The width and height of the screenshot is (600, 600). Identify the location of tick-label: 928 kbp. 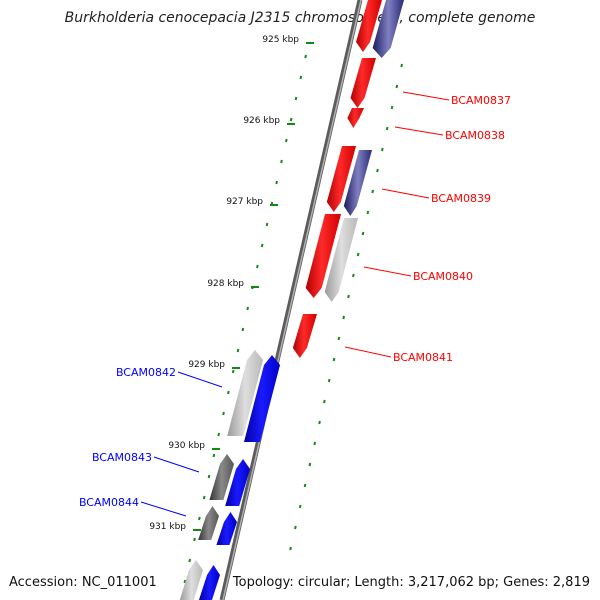
(225, 284).